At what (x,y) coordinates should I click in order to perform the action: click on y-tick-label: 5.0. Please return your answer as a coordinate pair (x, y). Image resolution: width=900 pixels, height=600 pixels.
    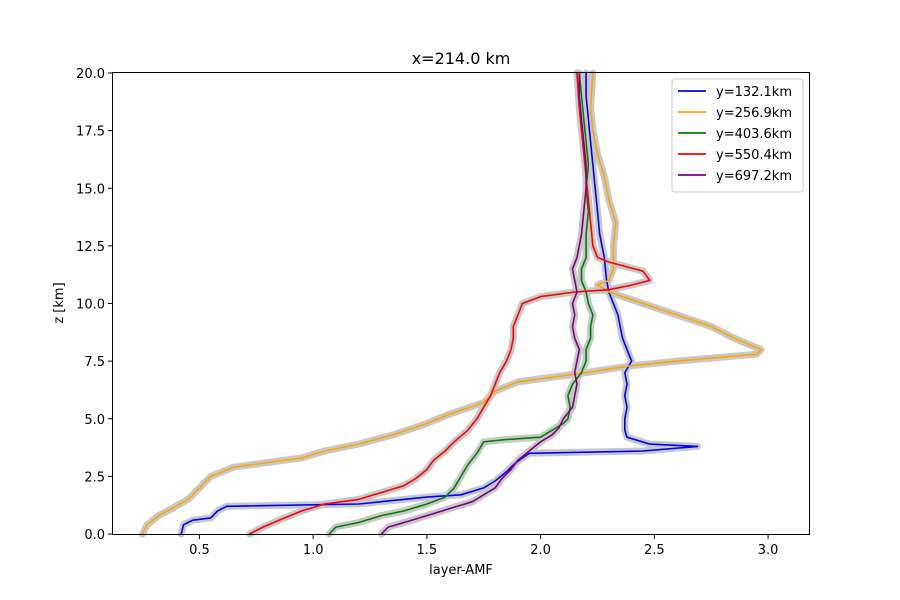
    Looking at the image, I should click on (94, 420).